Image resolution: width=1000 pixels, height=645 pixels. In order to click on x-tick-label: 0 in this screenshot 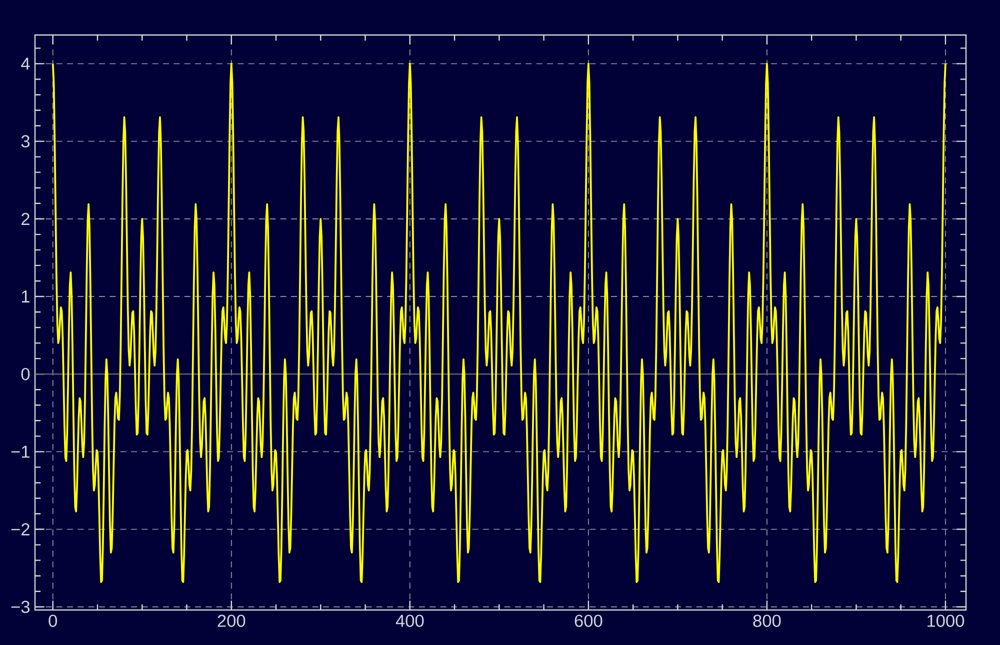, I will do `click(53, 620)`.